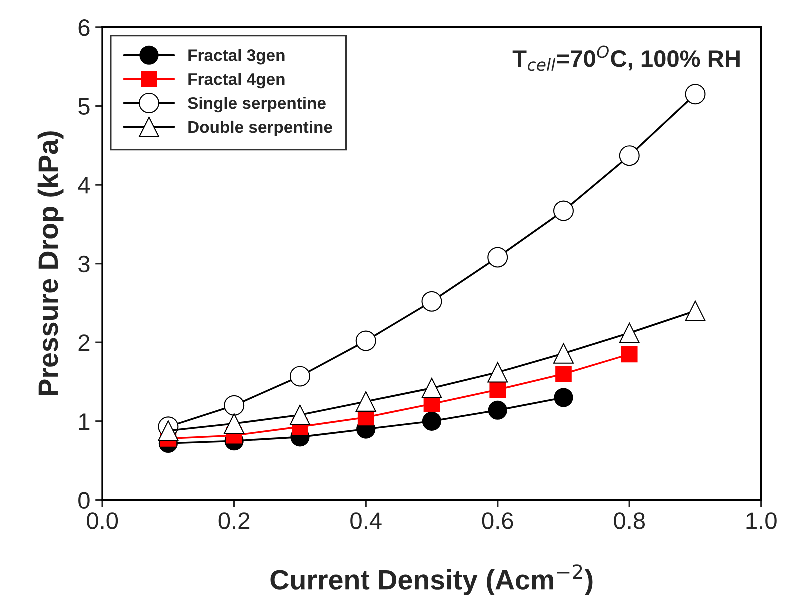 Image resolution: width=789 pixels, height=610 pixels. Describe the element at coordinates (498, 521) in the screenshot. I see `x-tick-label: 0.6` at that location.